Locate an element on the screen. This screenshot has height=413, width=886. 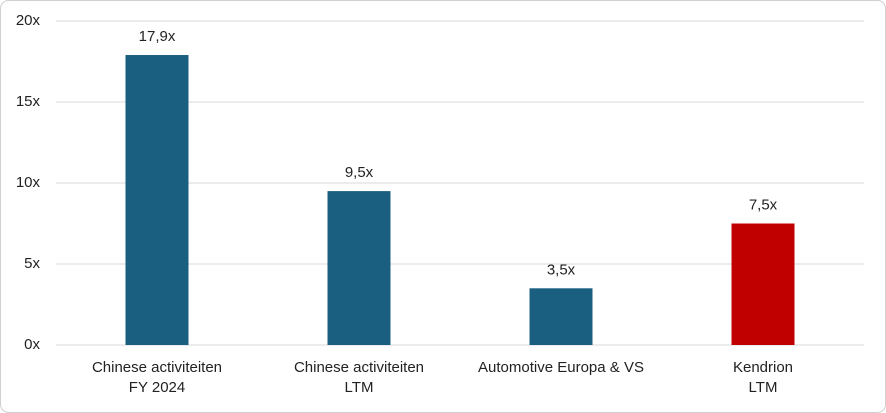
y-tick-label: 5x is located at coordinates (32, 263).